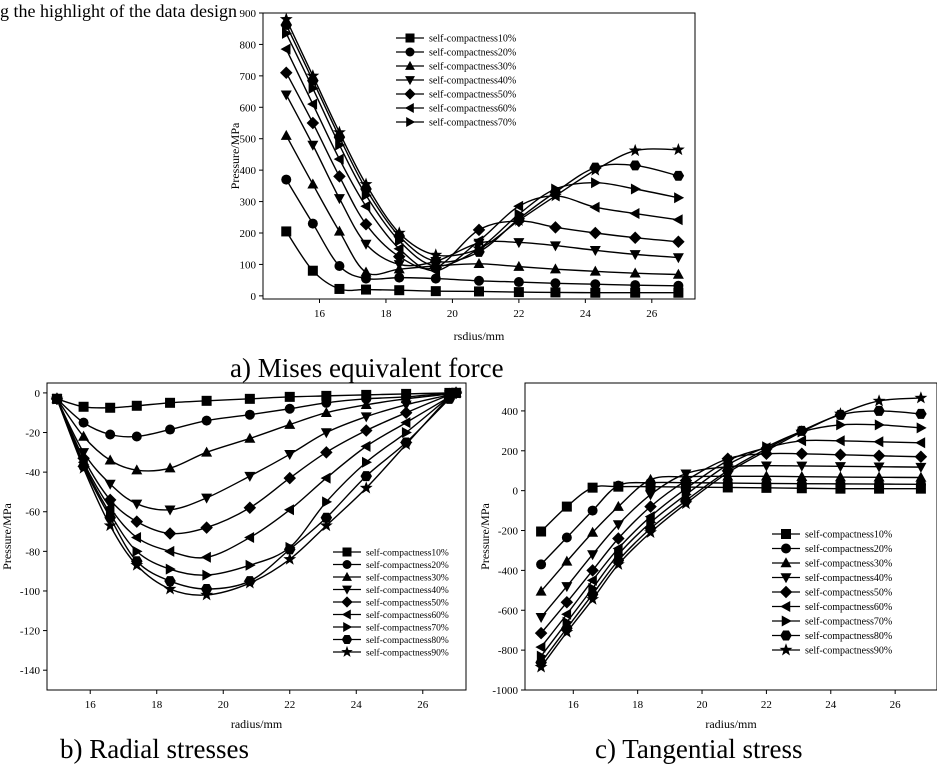 This screenshot has width=937, height=772. What do you see at coordinates (30, 592) in the screenshot?
I see `y-tick-label: -100` at bounding box center [30, 592].